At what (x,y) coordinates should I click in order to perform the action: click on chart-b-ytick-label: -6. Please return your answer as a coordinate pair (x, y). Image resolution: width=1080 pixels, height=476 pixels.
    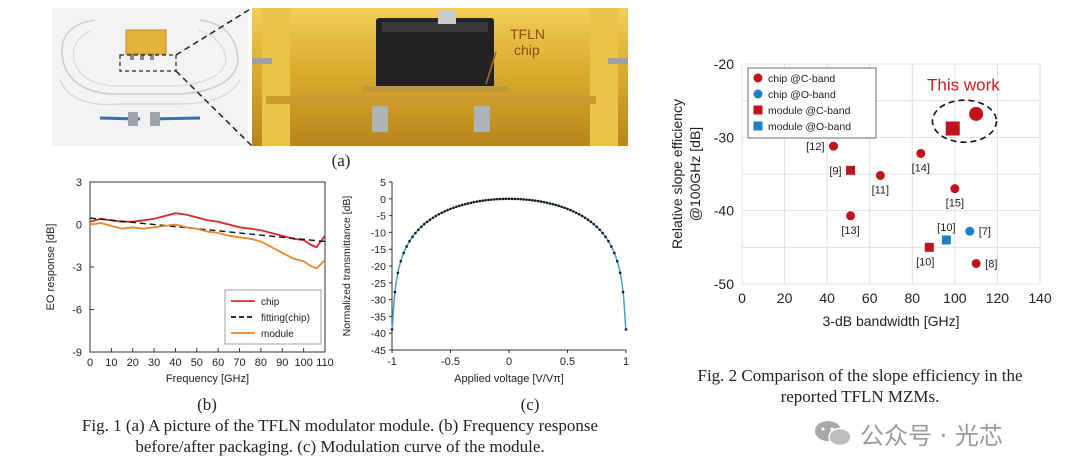
    Looking at the image, I should click on (77, 311).